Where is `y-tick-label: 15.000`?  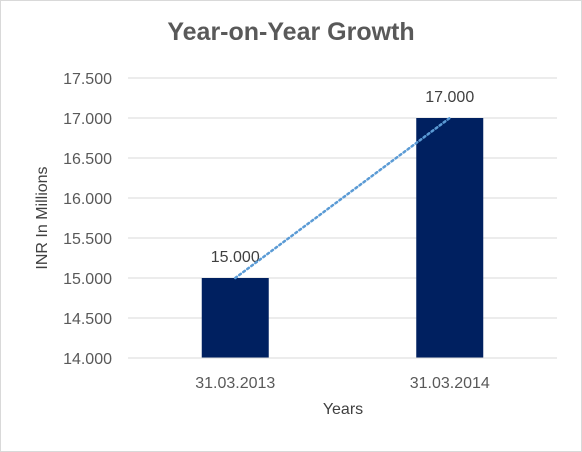 y-tick-label: 15.000 is located at coordinates (87, 279).